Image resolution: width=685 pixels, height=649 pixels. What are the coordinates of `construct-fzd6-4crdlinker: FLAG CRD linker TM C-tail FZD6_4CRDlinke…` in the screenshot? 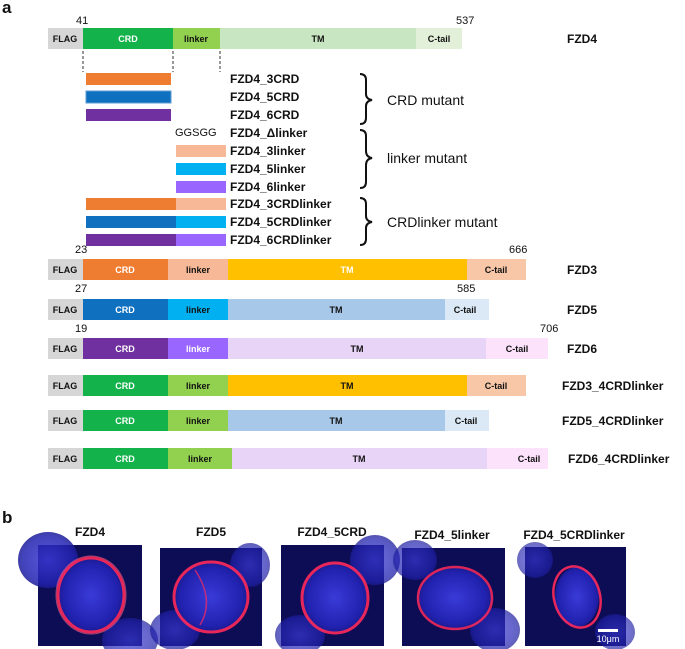 It's located at (359, 458).